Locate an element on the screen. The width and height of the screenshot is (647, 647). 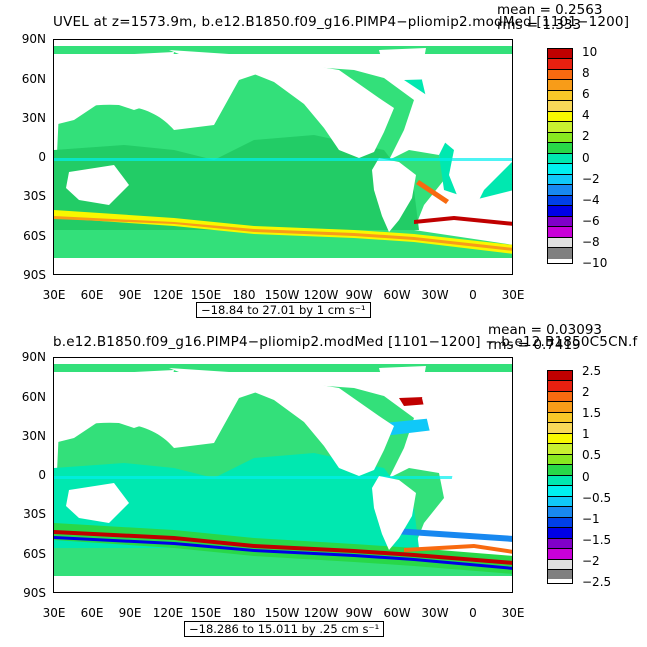
lat-label: 30N is located at coordinates (33, 436).